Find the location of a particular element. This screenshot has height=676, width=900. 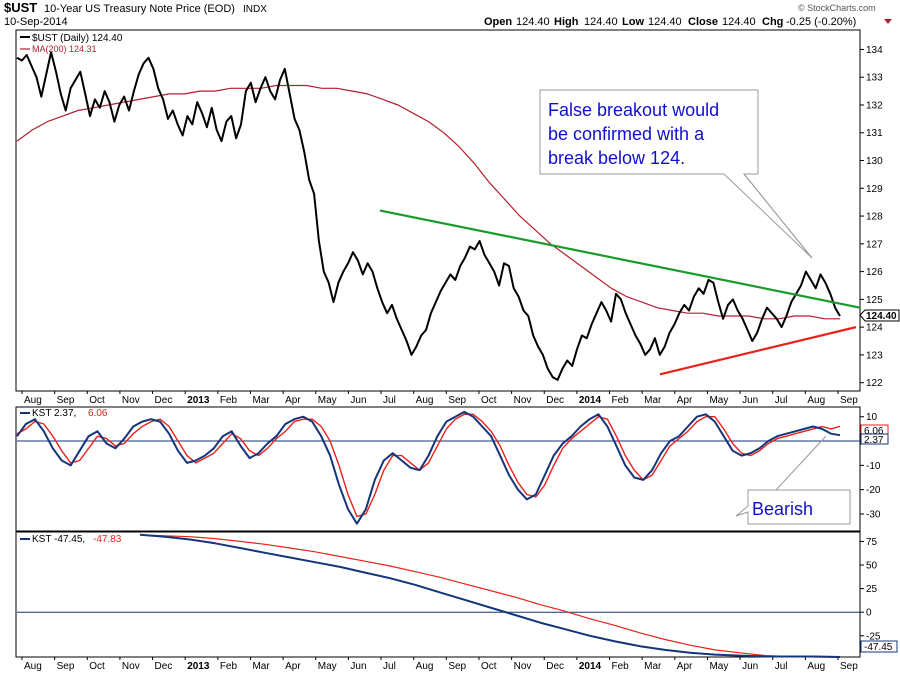

y-tick-label: 128 is located at coordinates (874, 217).